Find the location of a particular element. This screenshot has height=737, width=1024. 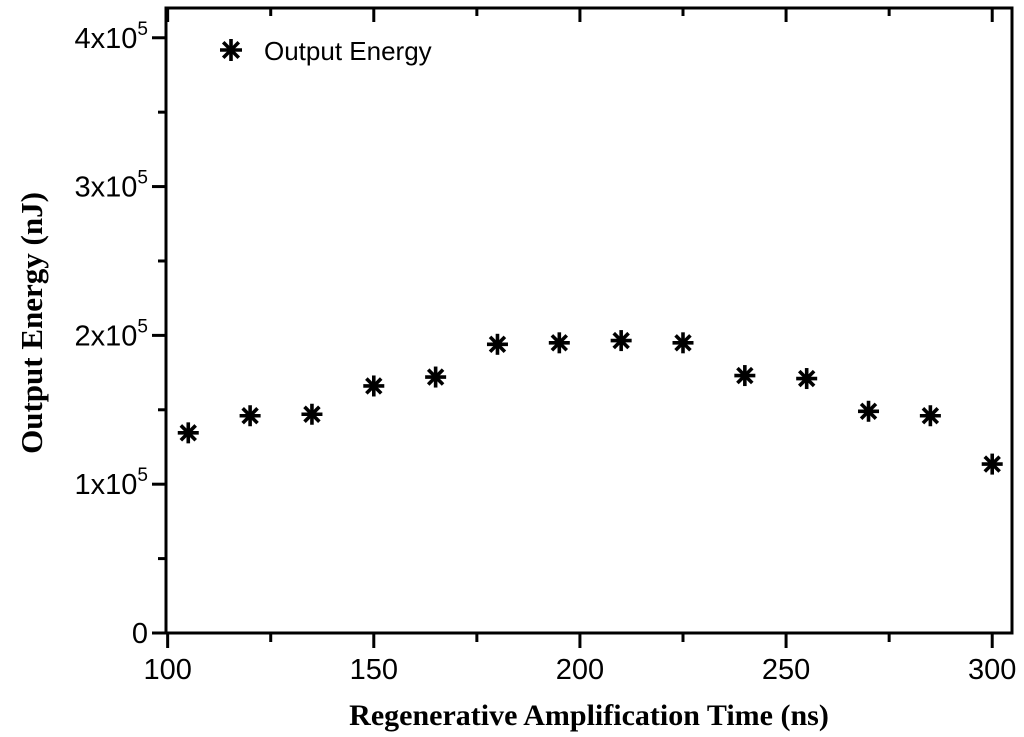

y-tick-label: 1x10⁵ is located at coordinates (111, 483).